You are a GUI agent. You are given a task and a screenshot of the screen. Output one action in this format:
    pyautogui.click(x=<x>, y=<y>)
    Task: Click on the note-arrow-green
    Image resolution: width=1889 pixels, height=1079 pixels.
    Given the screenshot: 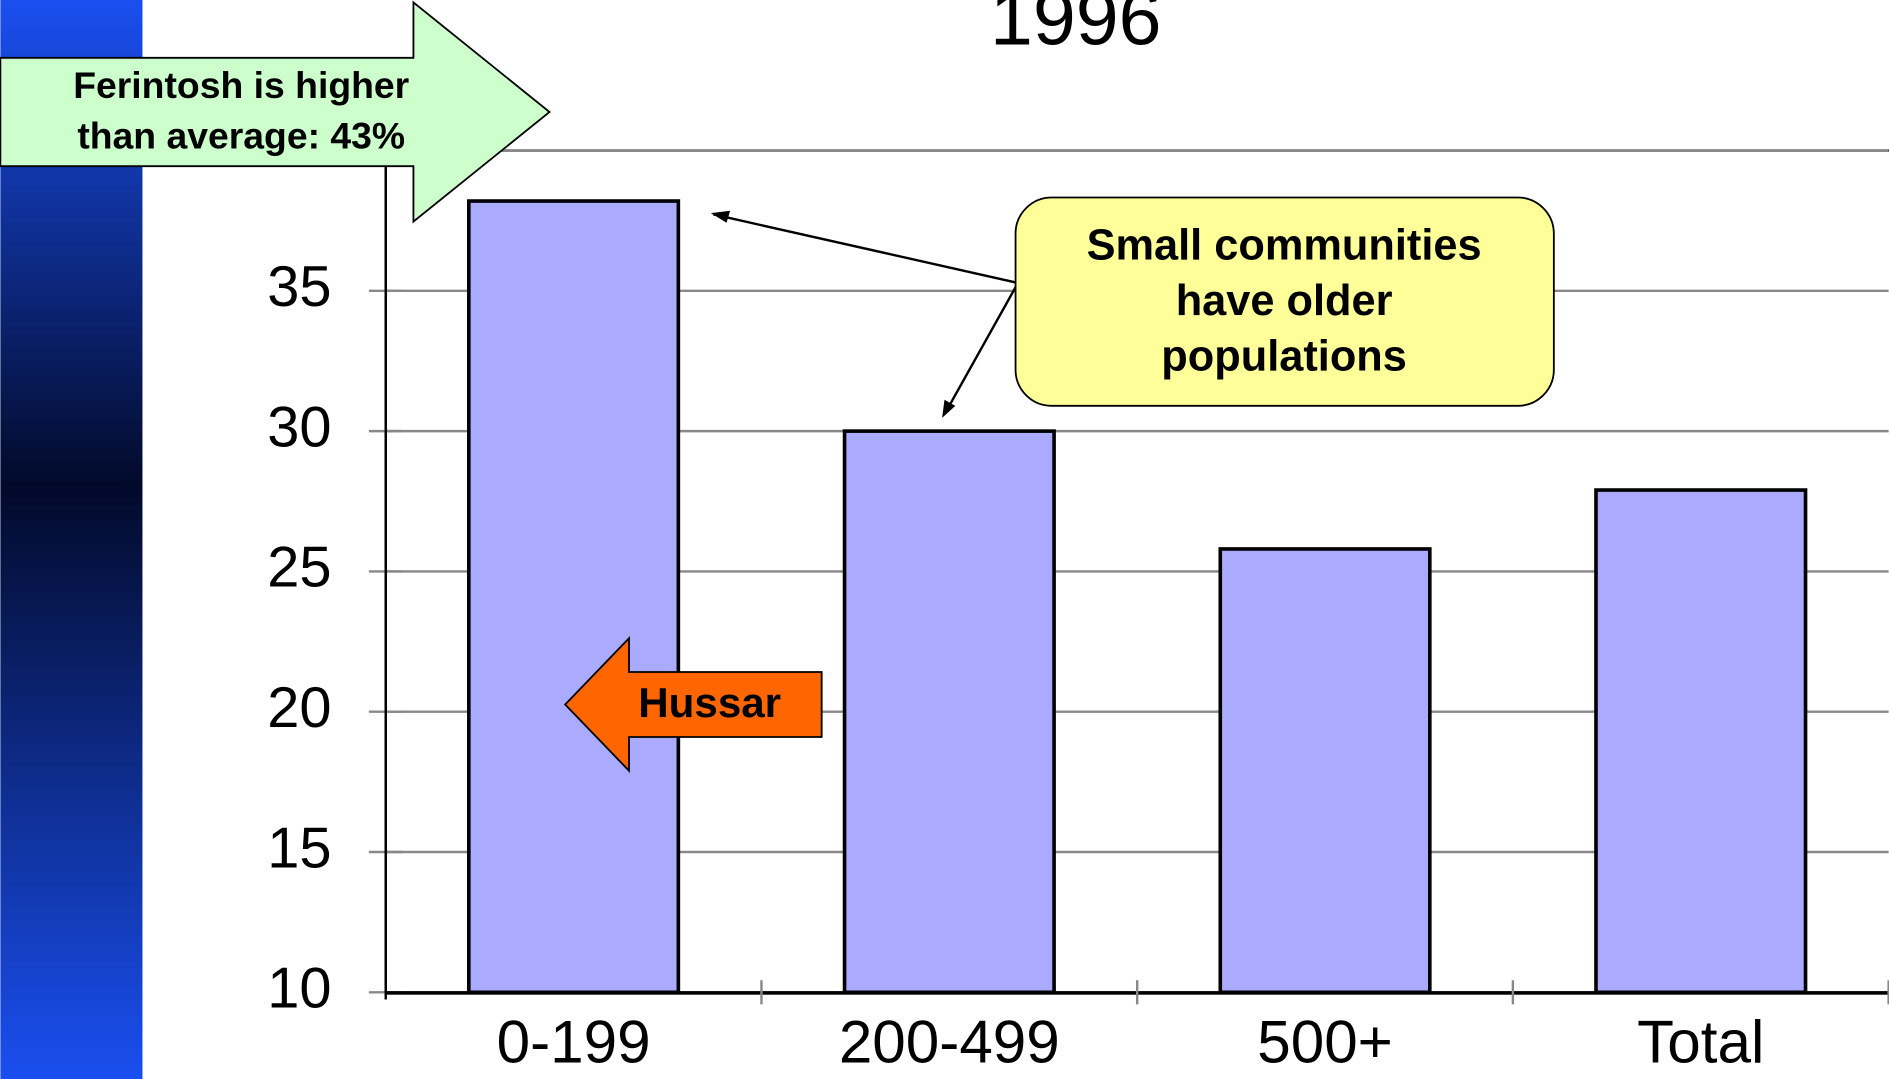 What is the action you would take?
    pyautogui.click(x=275, y=112)
    